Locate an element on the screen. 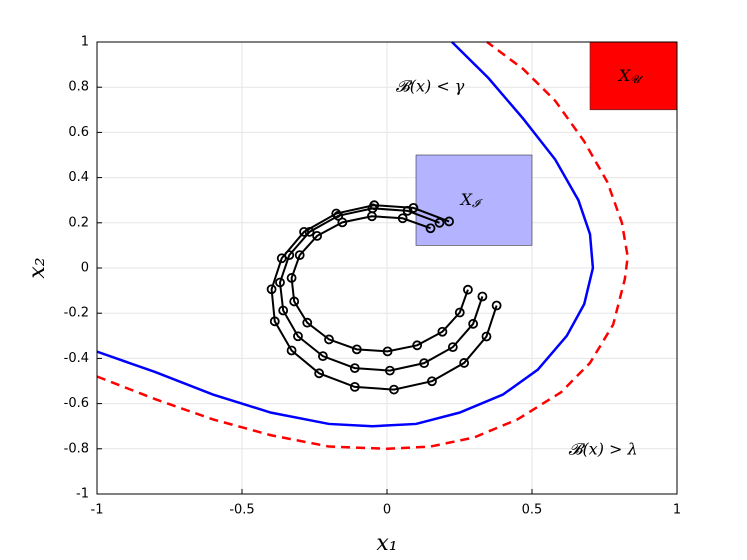  y-tick-label: 0 is located at coordinates (85, 268).